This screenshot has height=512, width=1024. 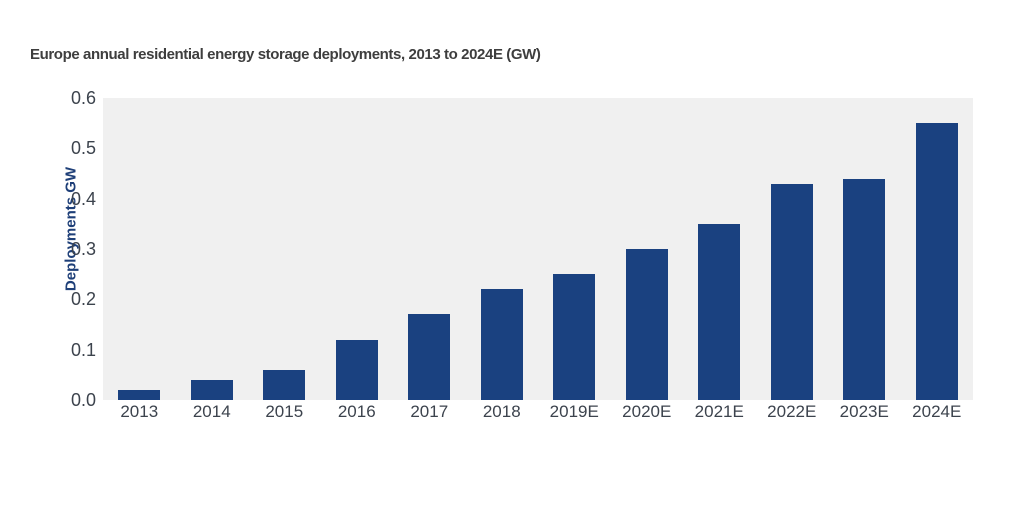 What do you see at coordinates (83, 249) in the screenshot?
I see `y-tick-label: 0.3` at bounding box center [83, 249].